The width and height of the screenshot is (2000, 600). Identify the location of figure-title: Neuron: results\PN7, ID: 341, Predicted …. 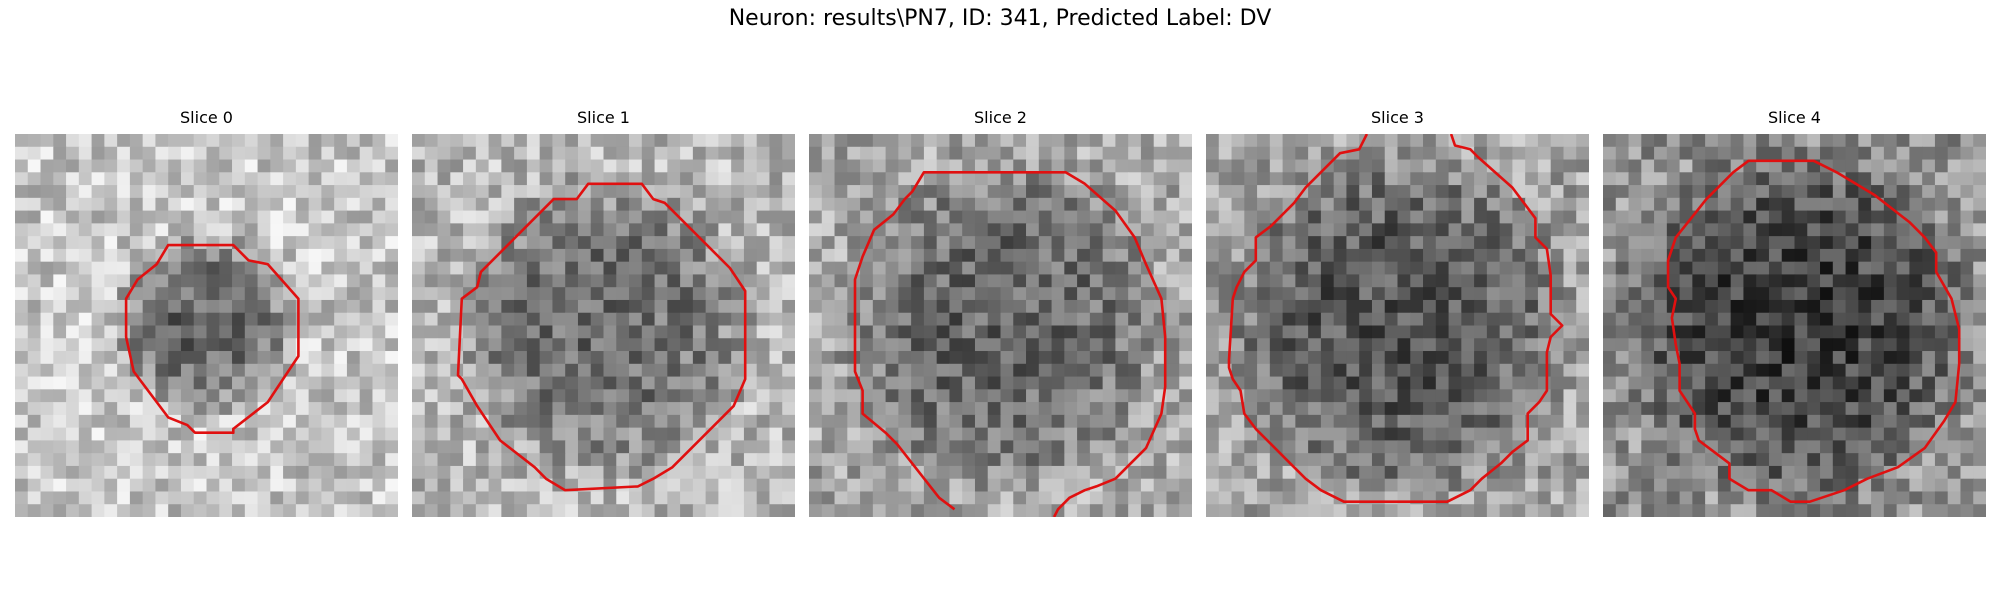
(1000, 18).